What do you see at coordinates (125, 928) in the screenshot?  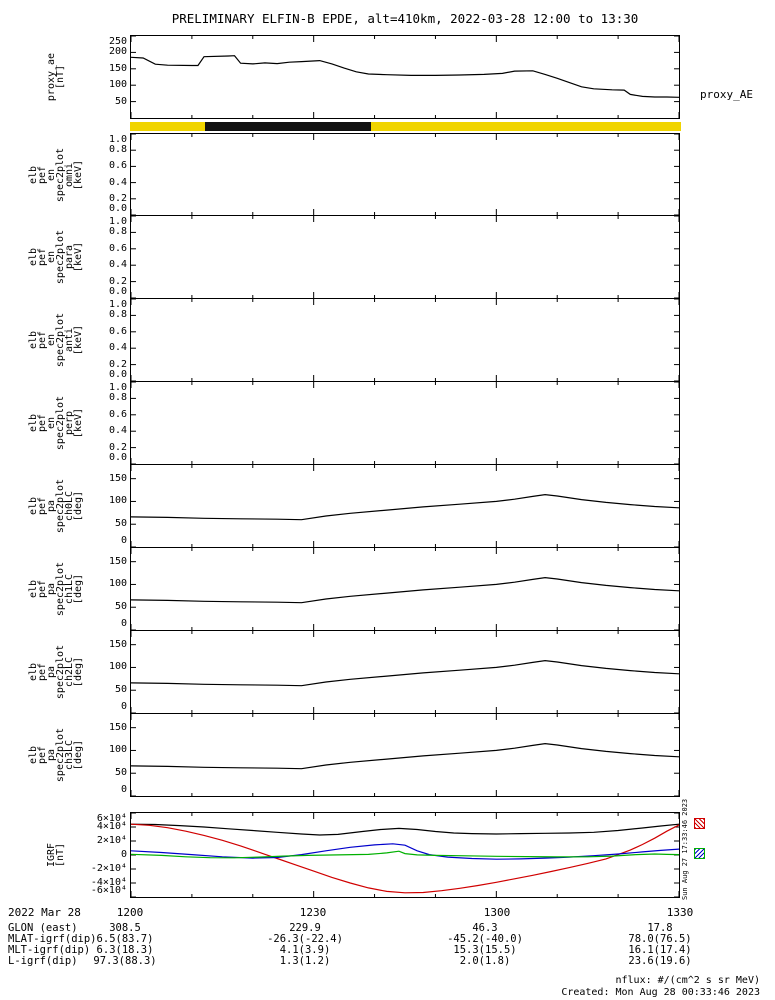 I see `row-value: 308.5` at bounding box center [125, 928].